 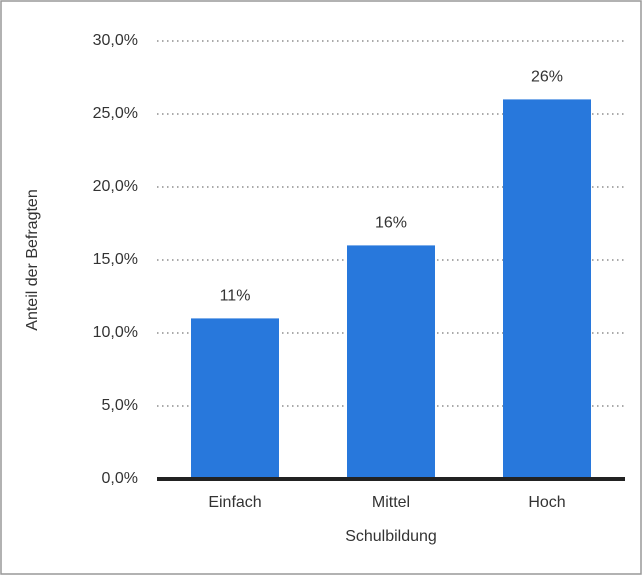 What do you see at coordinates (391, 223) in the screenshot?
I see `value-label: 16%` at bounding box center [391, 223].